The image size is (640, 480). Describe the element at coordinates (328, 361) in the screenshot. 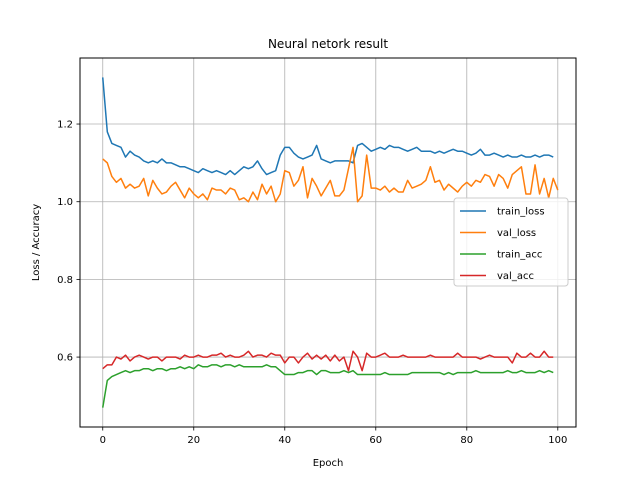

I see `series-line-val-acc` at that location.